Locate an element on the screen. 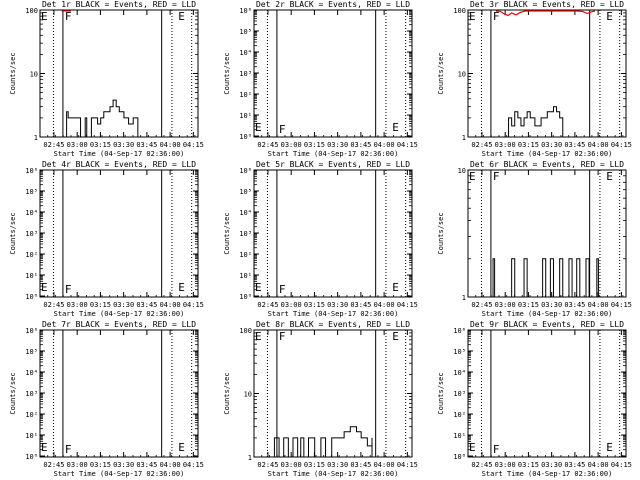 The height and width of the screenshot is (480, 640). panel-title: Det 7r BLACK = Events, RED = LLD is located at coordinates (119, 324).